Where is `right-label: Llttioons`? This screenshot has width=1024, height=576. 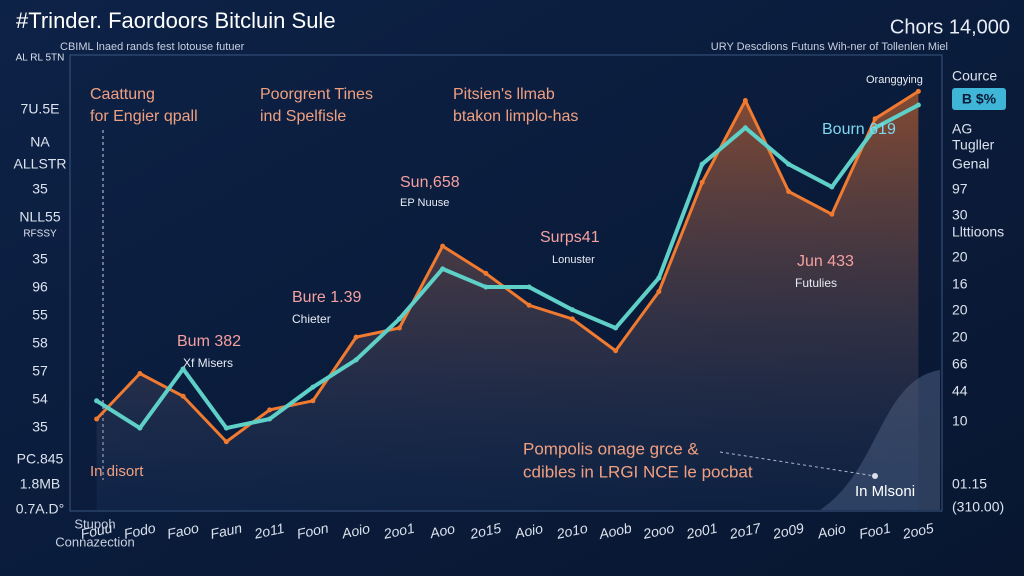
right-label: Llttioons is located at coordinates (978, 232).